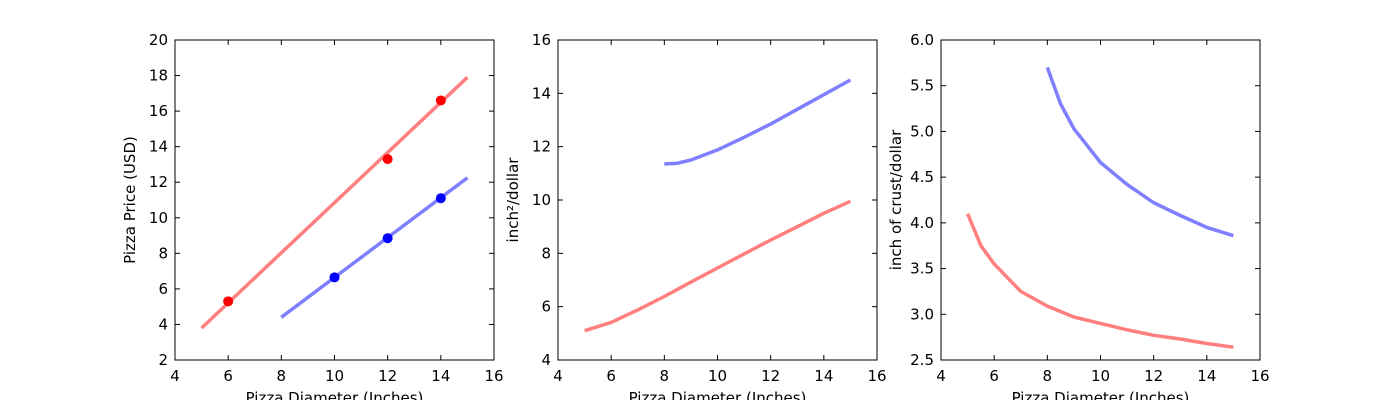 The image size is (1400, 400). Describe the element at coordinates (513, 200) in the screenshot. I see `y-axis-label: inch²/dollar` at that location.